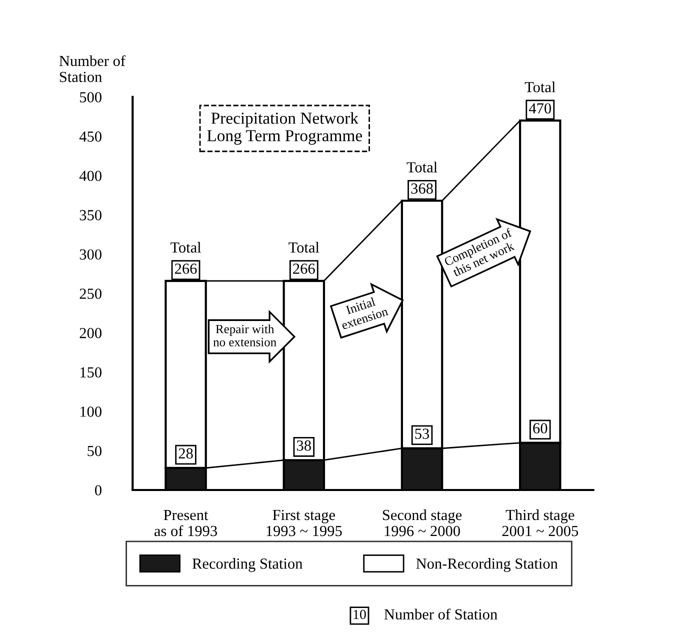 Image resolution: width=698 pixels, height=638 pixels. I want to click on data-label: 60, so click(540, 428).